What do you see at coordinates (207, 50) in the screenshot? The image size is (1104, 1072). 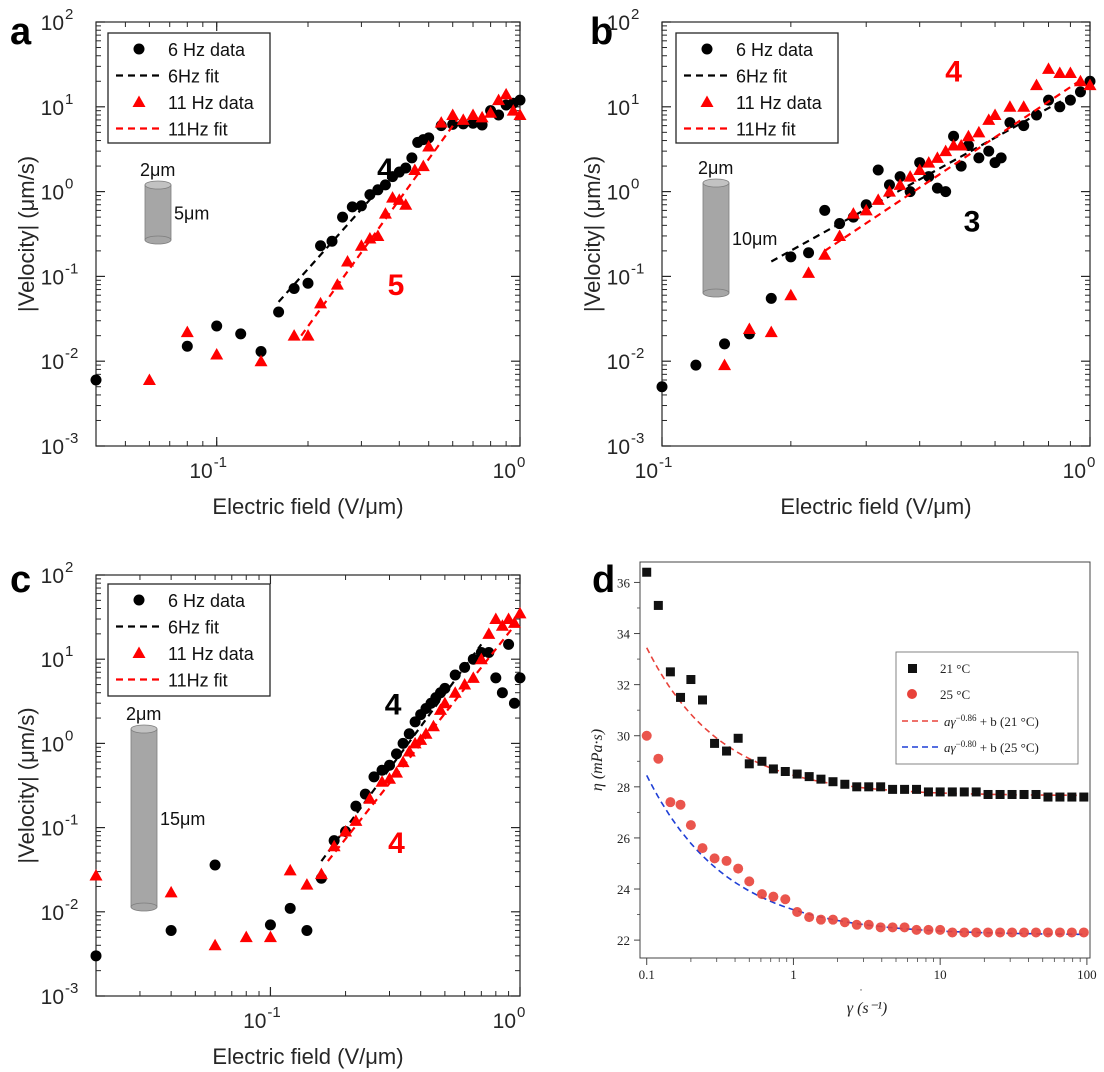 I see `legend-label: 6 Hz data` at bounding box center [207, 50].